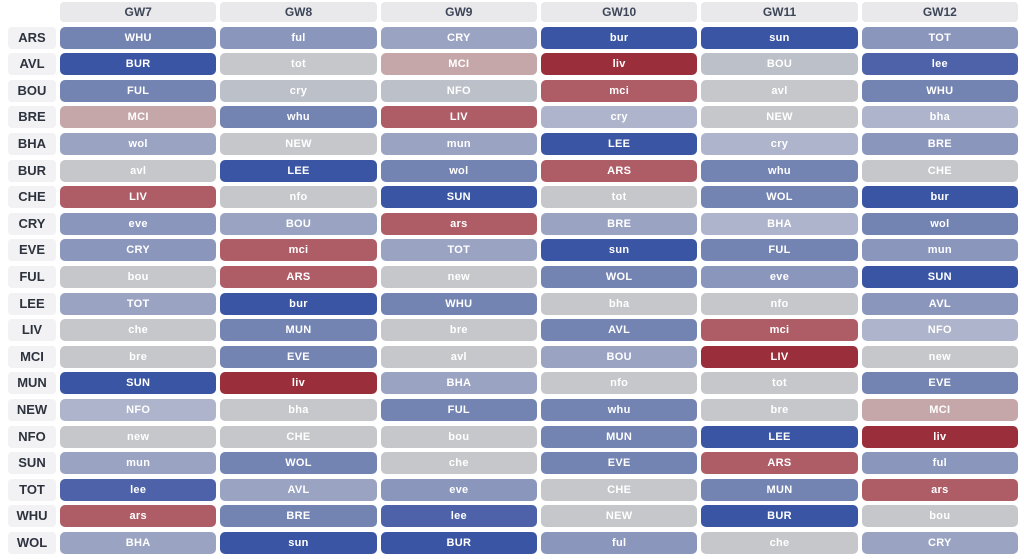 This screenshot has width=1024, height=559. Describe the element at coordinates (32, 37) in the screenshot. I see `team-label-ars: ARS` at that location.